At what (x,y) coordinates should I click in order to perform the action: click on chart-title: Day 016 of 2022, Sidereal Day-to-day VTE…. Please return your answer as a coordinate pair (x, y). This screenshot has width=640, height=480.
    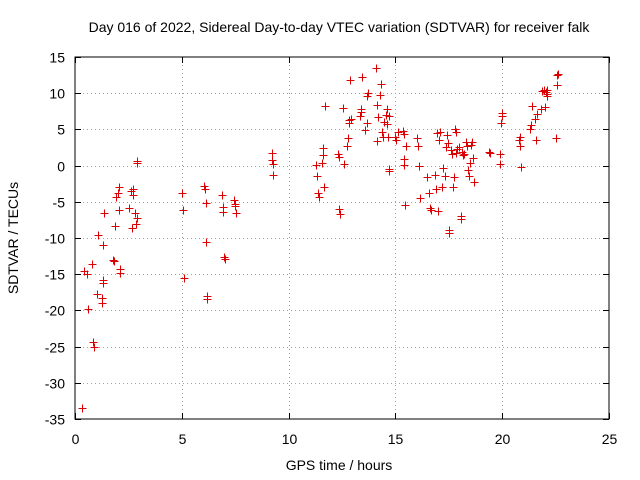
    Looking at the image, I should click on (340, 27).